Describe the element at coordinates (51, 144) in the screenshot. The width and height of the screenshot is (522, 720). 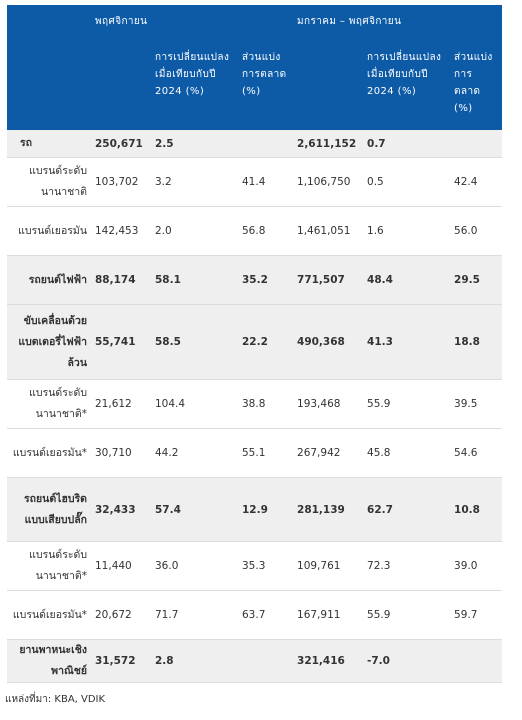
I see `row-label: รถ` at that location.